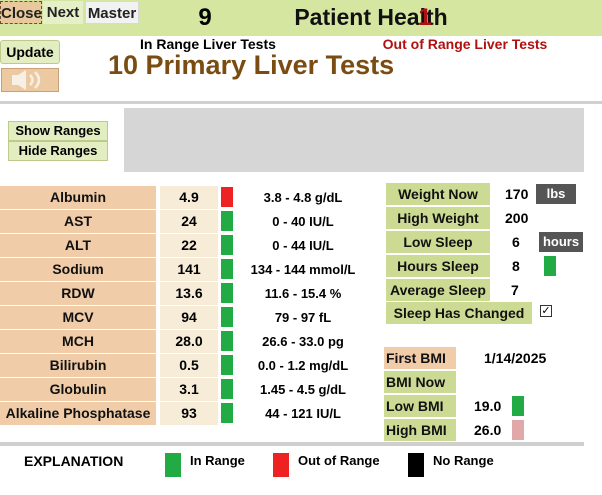 The height and width of the screenshot is (495, 602). What do you see at coordinates (416, 465) in the screenshot?
I see `no-range-swatch` at bounding box center [416, 465].